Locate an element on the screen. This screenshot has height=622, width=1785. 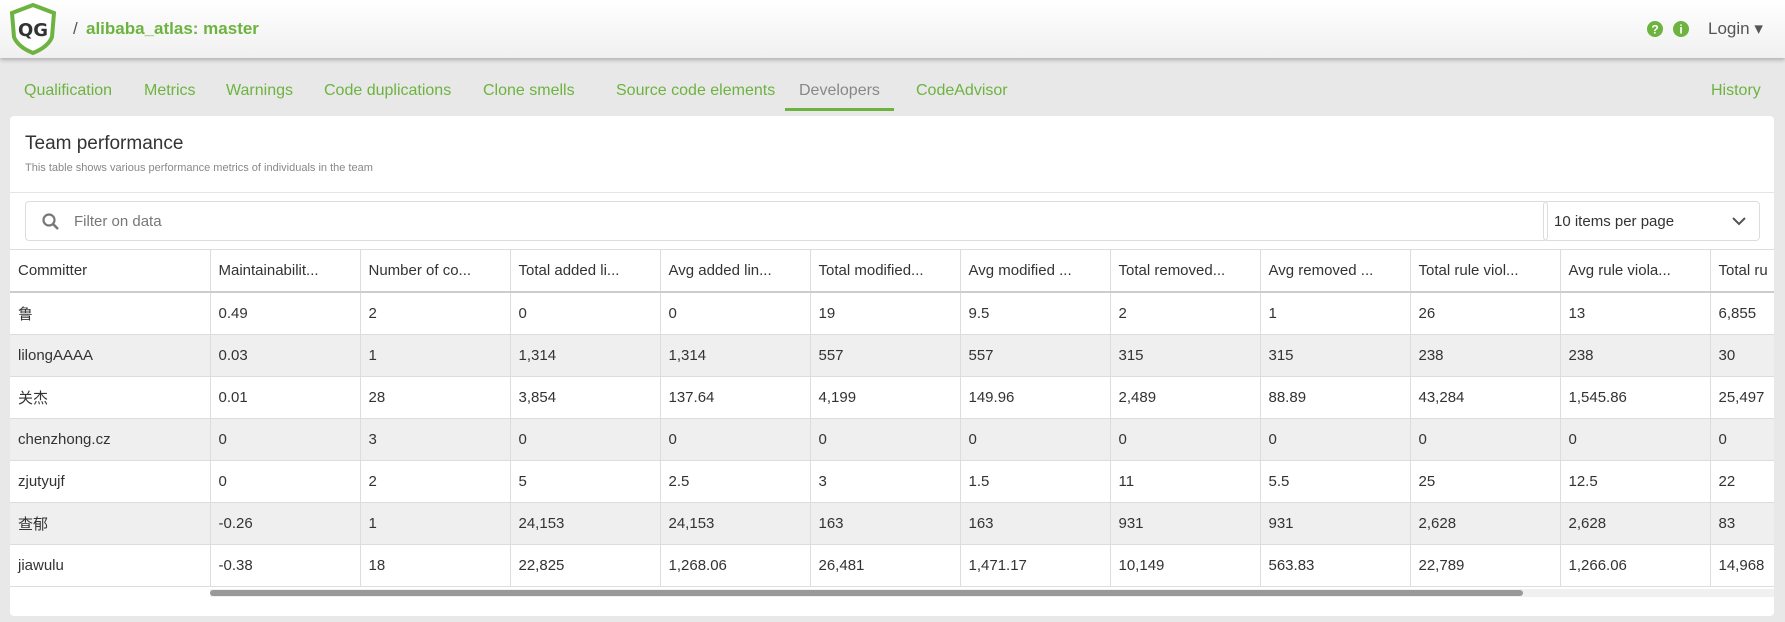
table-cell: 2,489 is located at coordinates (1185, 397).